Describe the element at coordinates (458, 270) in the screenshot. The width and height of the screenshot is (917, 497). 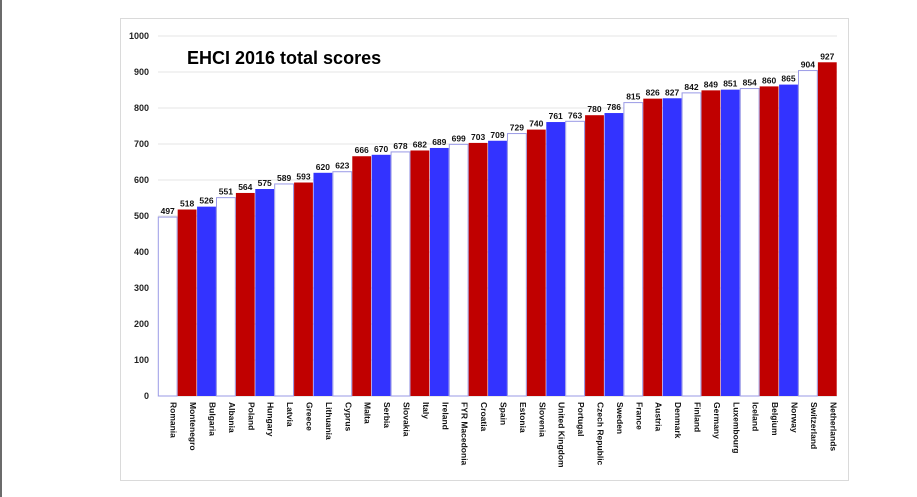
I see `bar-fyr-macedonia` at that location.